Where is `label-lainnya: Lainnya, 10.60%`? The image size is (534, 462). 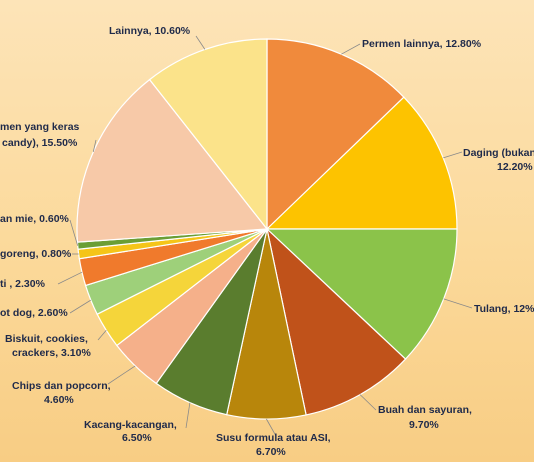 label-lainnya: Lainnya, 10.60% is located at coordinates (150, 31).